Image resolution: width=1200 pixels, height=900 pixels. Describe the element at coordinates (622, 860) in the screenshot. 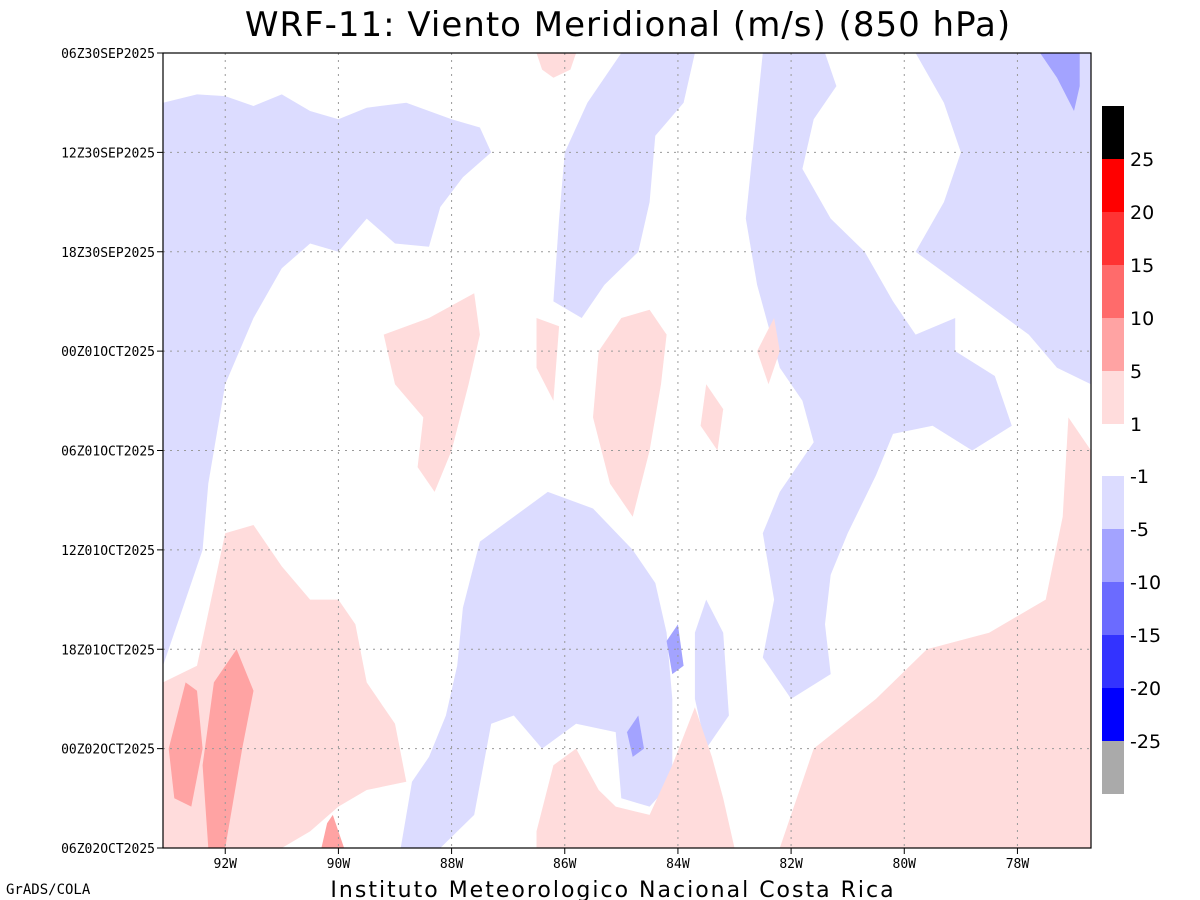

I see `x-axis: 92W 90W 88W 86W 84W 82W 80W 78W` at that location.